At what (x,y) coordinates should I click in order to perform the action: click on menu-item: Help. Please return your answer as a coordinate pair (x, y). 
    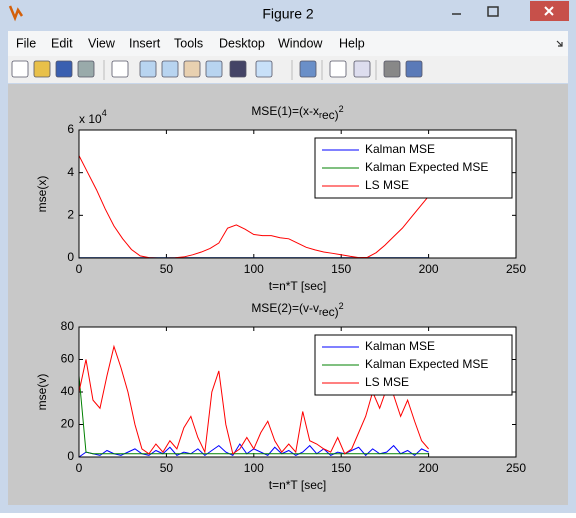
    Looking at the image, I should click on (352, 43).